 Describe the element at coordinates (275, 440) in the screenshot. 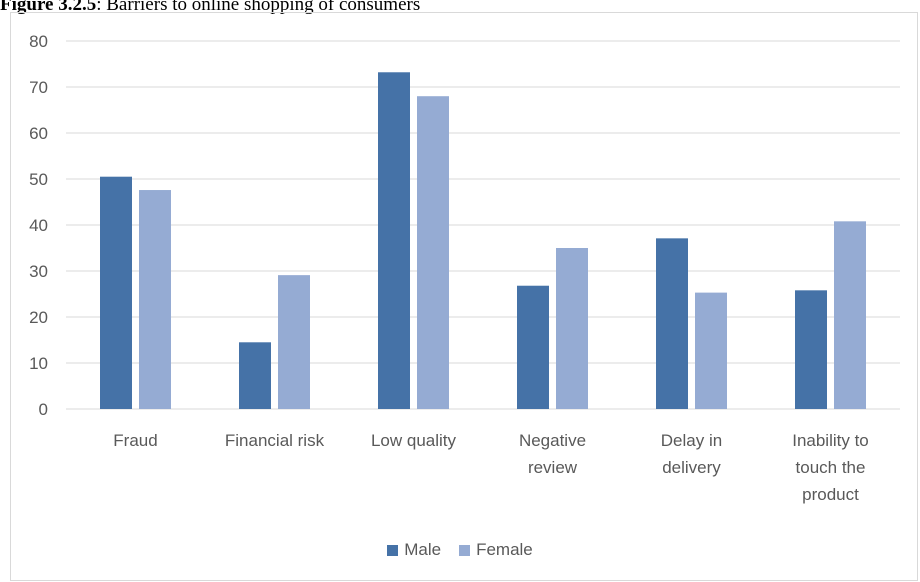

I see `x-tick-label: Financial risk` at that location.